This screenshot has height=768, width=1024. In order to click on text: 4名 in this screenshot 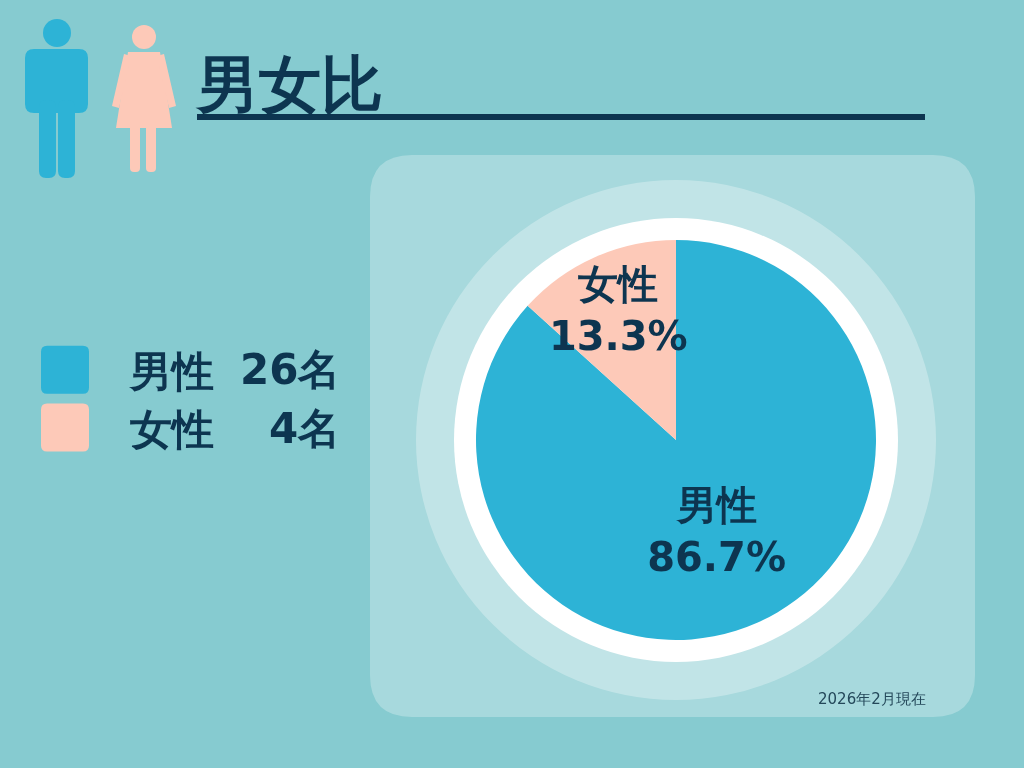, I will do `click(305, 428)`.